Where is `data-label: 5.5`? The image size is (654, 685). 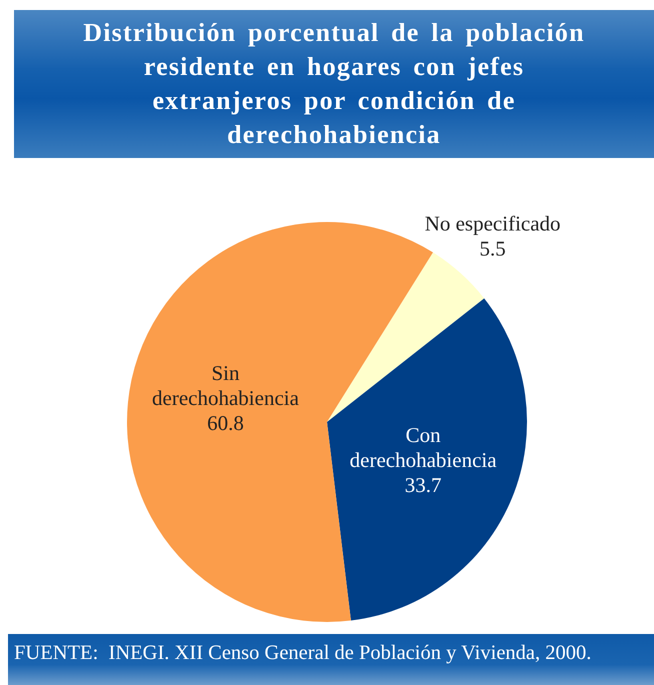 data-label: 5.5 is located at coordinates (492, 248).